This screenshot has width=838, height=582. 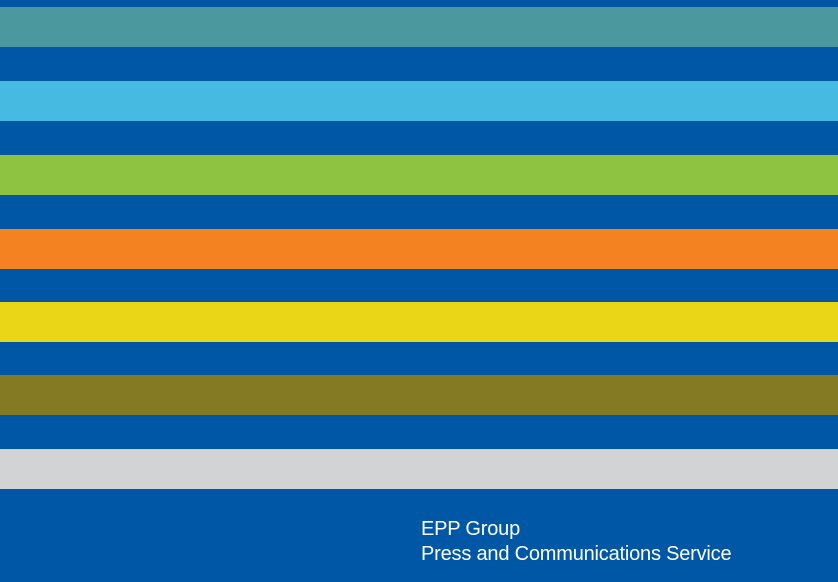 I want to click on organization-name: EPP Group, so click(x=471, y=529).